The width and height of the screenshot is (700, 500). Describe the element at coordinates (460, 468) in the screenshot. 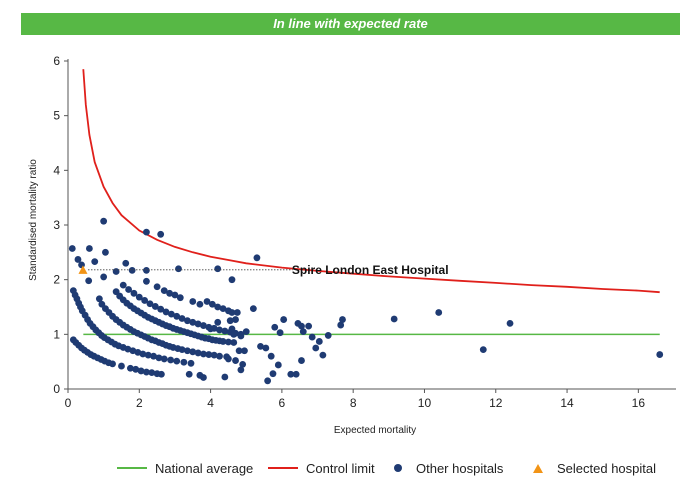

I see `legend-other-hospitals-label: Other hospitals` at that location.